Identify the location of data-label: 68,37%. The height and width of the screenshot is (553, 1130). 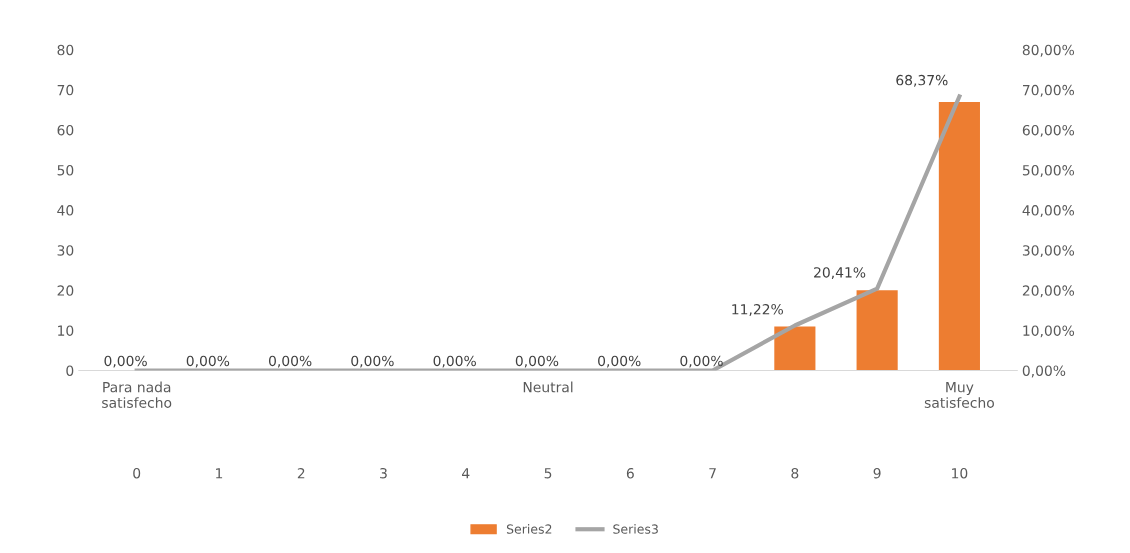
(922, 80).